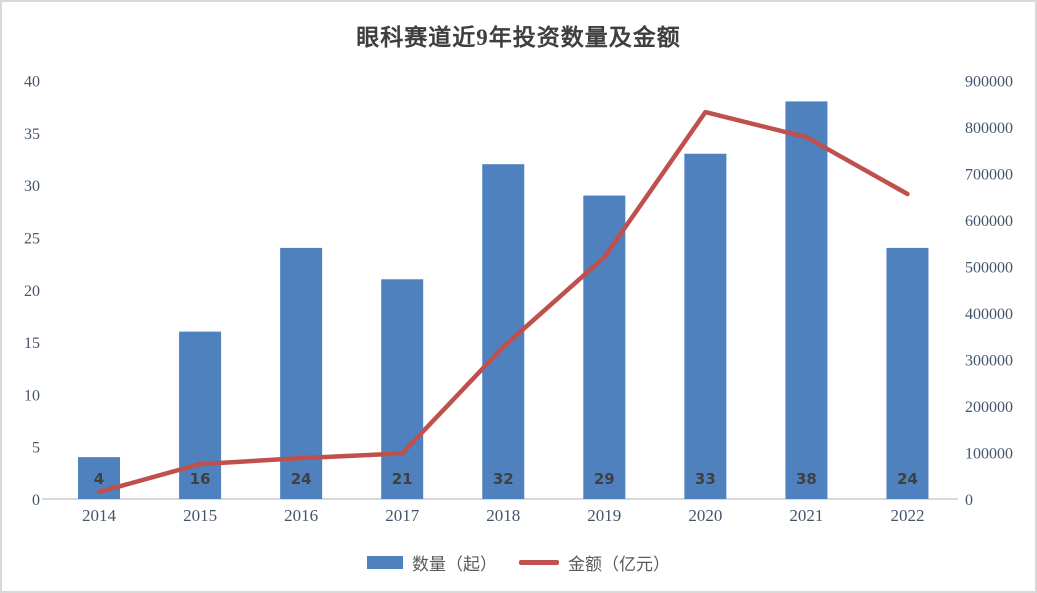 The height and width of the screenshot is (593, 1037). Describe the element at coordinates (301, 515) in the screenshot. I see `x-axis-label-2016: 2016` at that location.